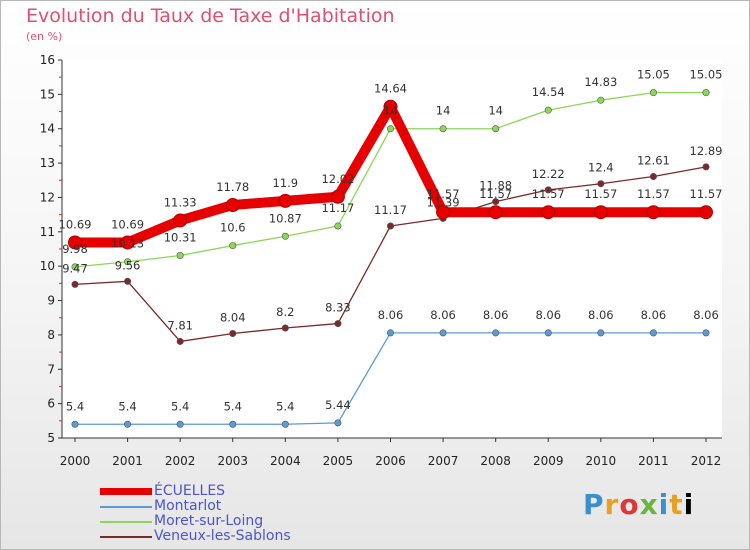 Image resolution: width=750 pixels, height=550 pixels. What do you see at coordinates (548, 174) in the screenshot?
I see `data-label-veneux-les-sablons: 12.22` at bounding box center [548, 174].